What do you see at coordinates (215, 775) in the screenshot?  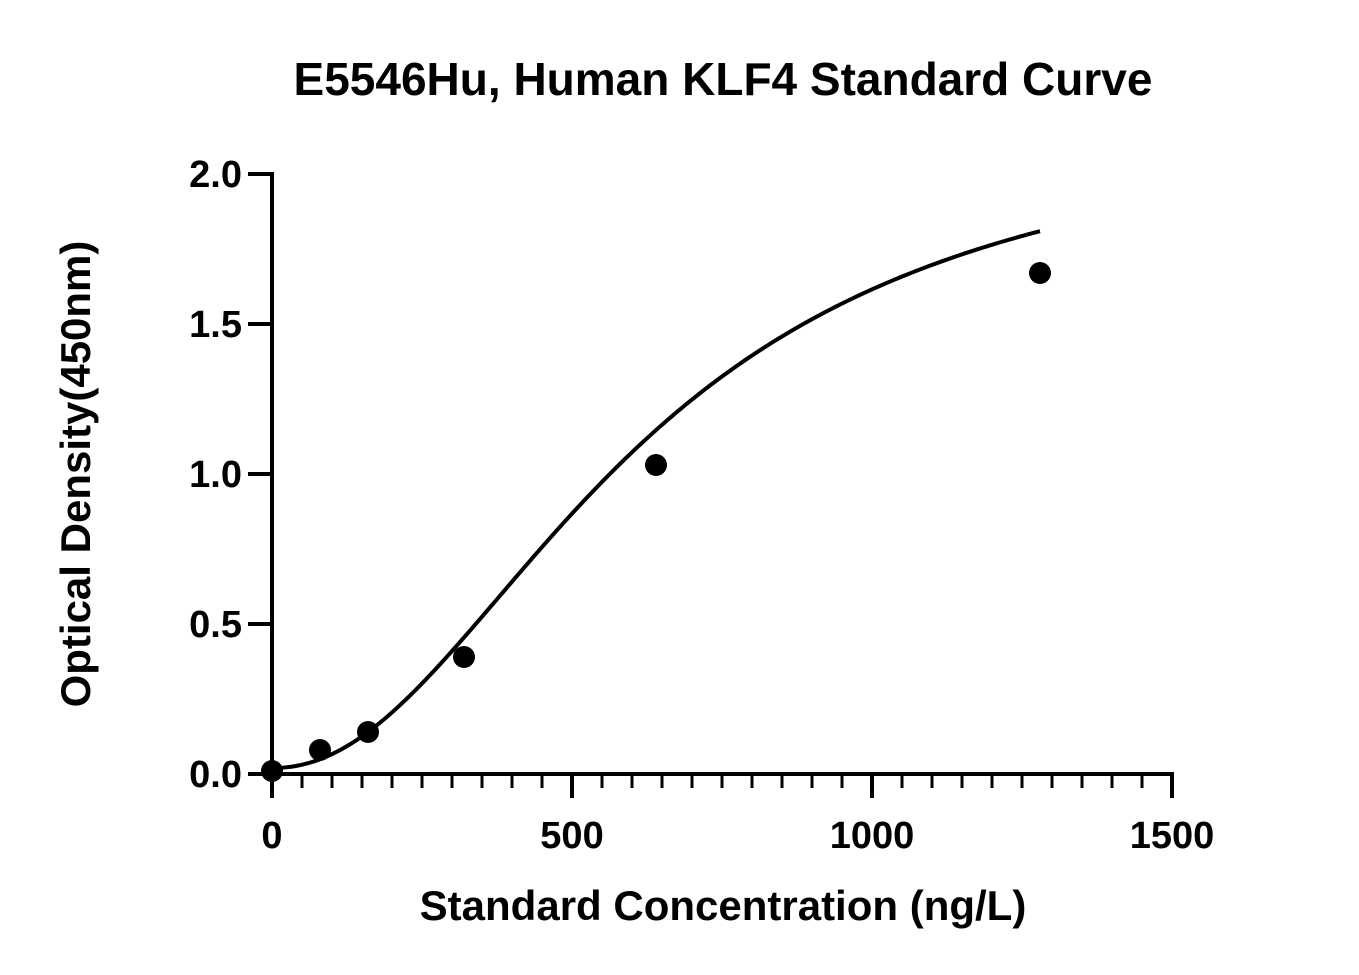 I see `y-tick-label: 0.0` at bounding box center [215, 775].